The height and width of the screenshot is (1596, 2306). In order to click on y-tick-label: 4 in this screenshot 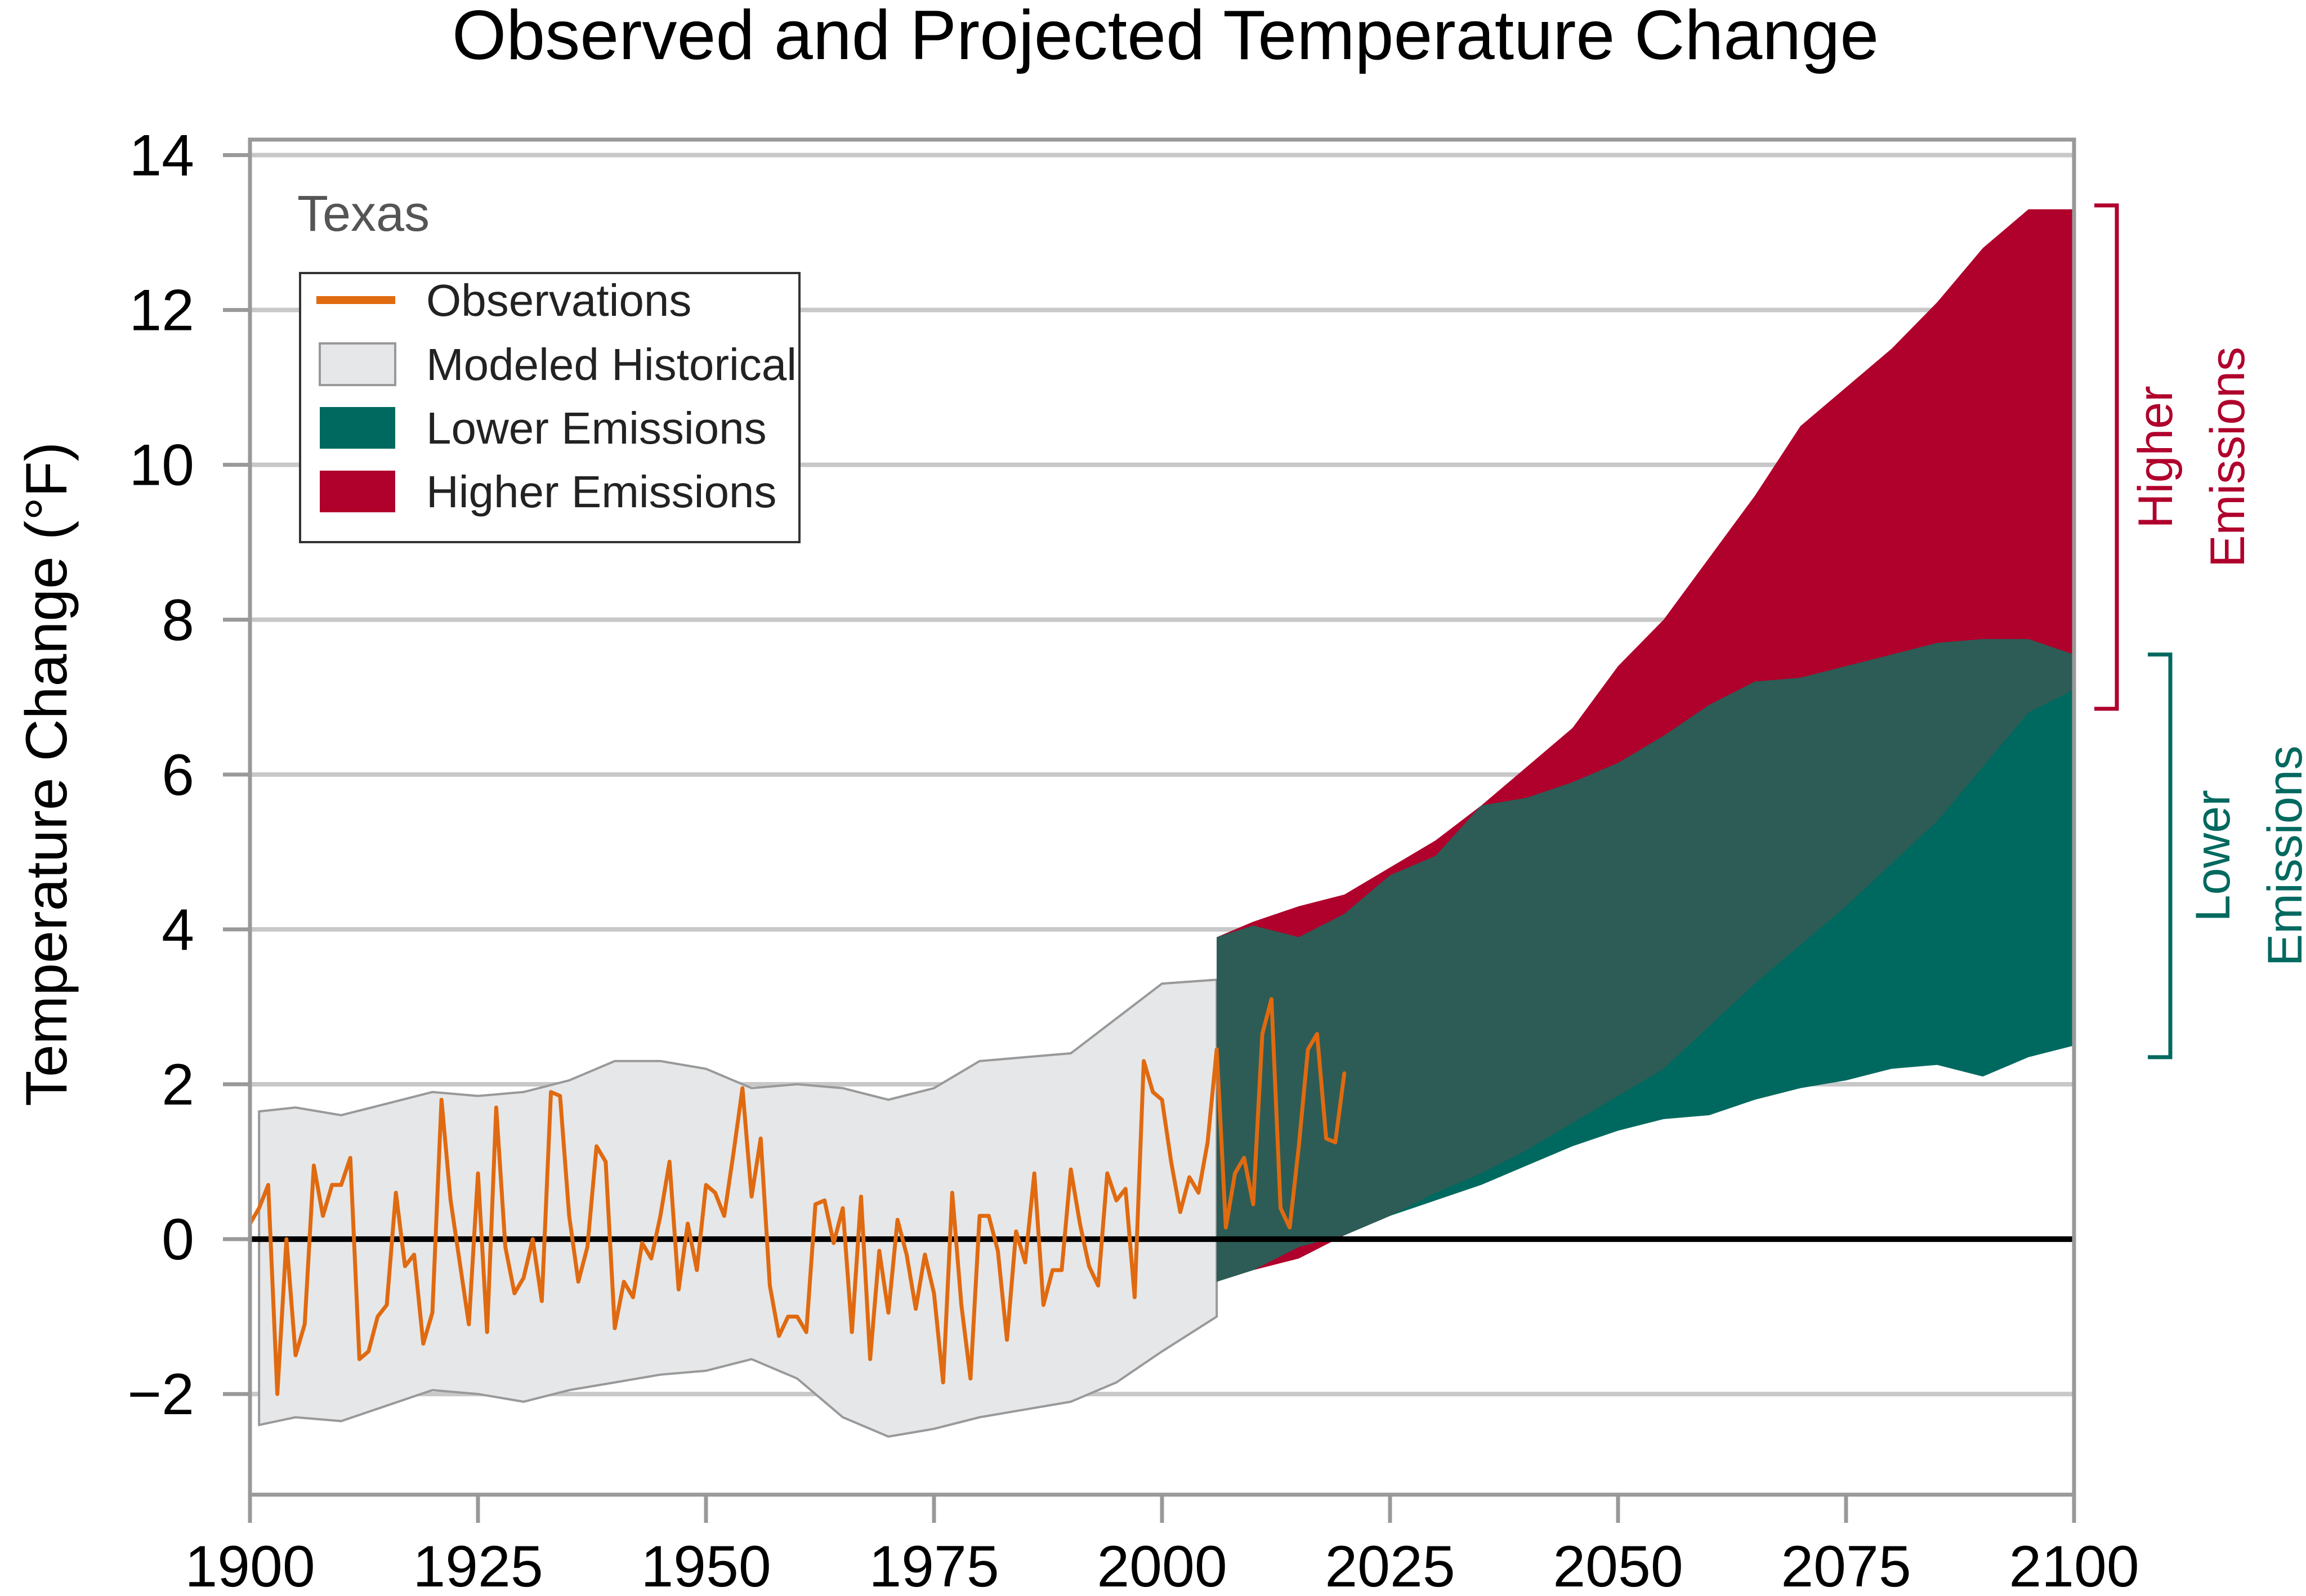, I will do `click(178, 930)`.